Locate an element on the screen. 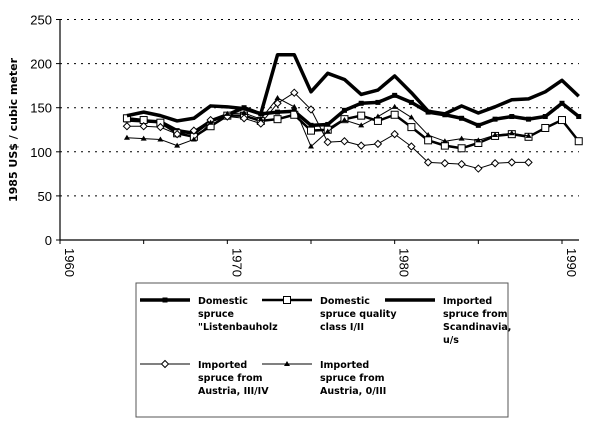 Image resolution: width=600 pixels, height=433 pixels. y-tick-label: 200 is located at coordinates (41, 64).